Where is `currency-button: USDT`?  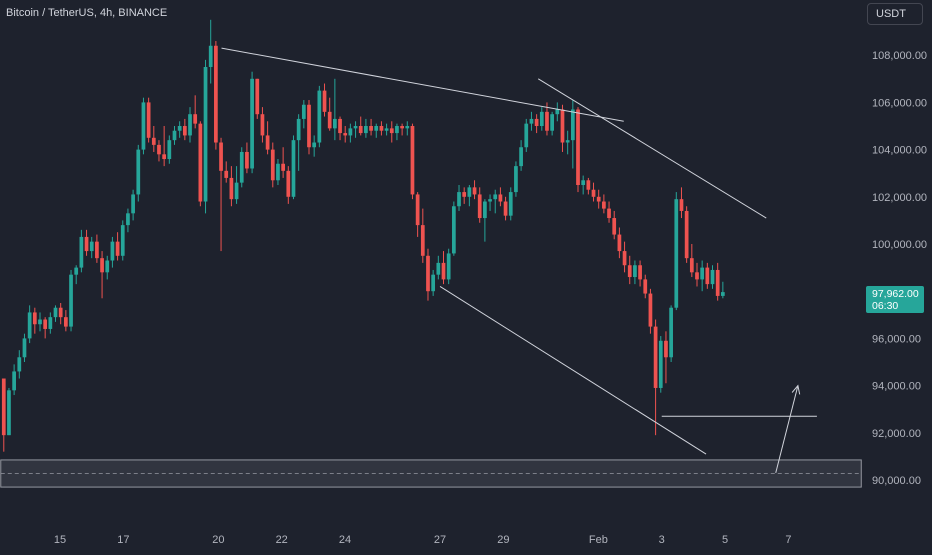
currency-button: USDT is located at coordinates (895, 14).